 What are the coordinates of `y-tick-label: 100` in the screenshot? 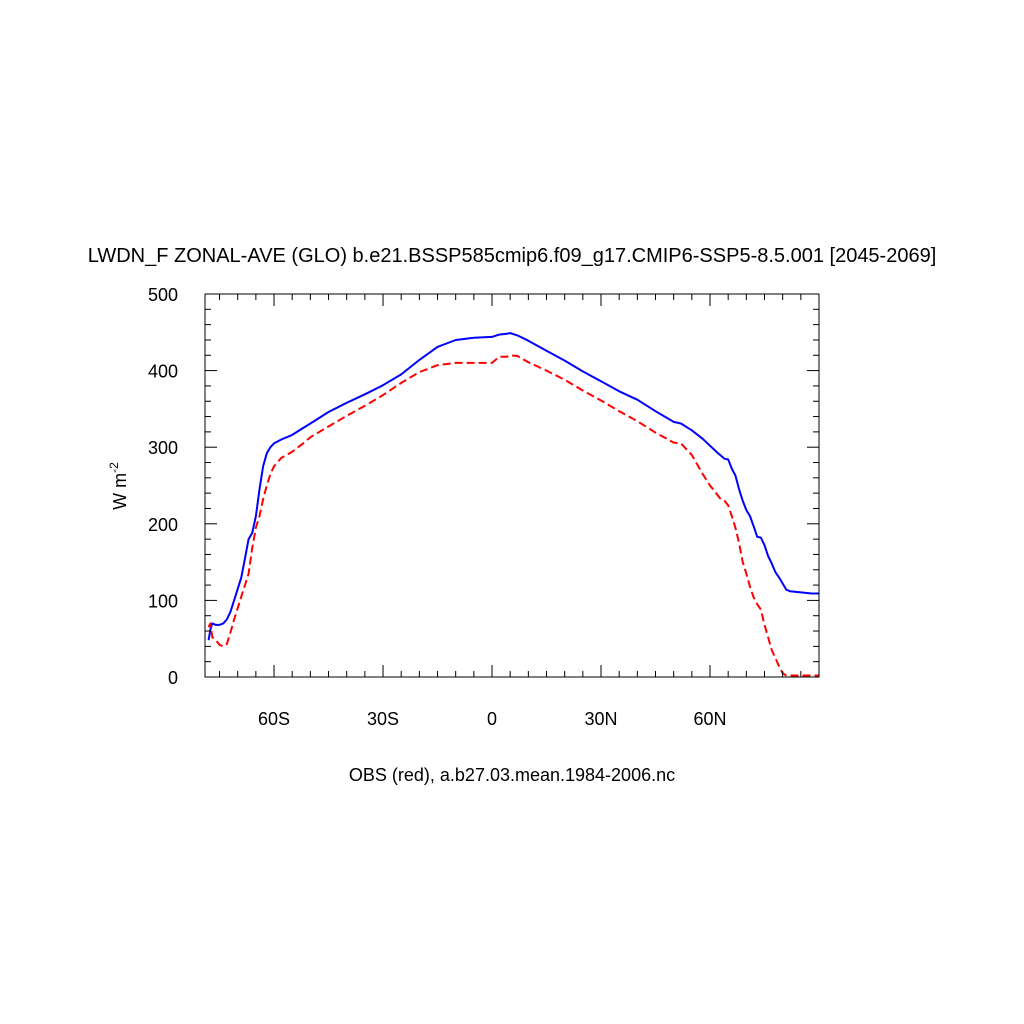 It's located at (163, 601).